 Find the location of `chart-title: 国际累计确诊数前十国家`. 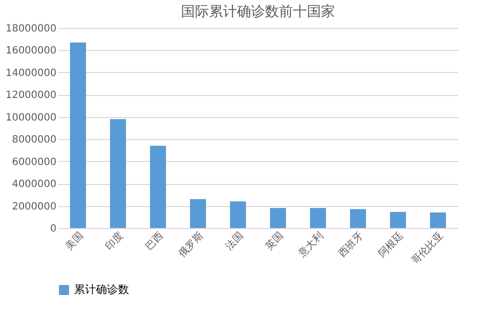

chart-title: 国际累计确诊数前十国家 is located at coordinates (258, 12).